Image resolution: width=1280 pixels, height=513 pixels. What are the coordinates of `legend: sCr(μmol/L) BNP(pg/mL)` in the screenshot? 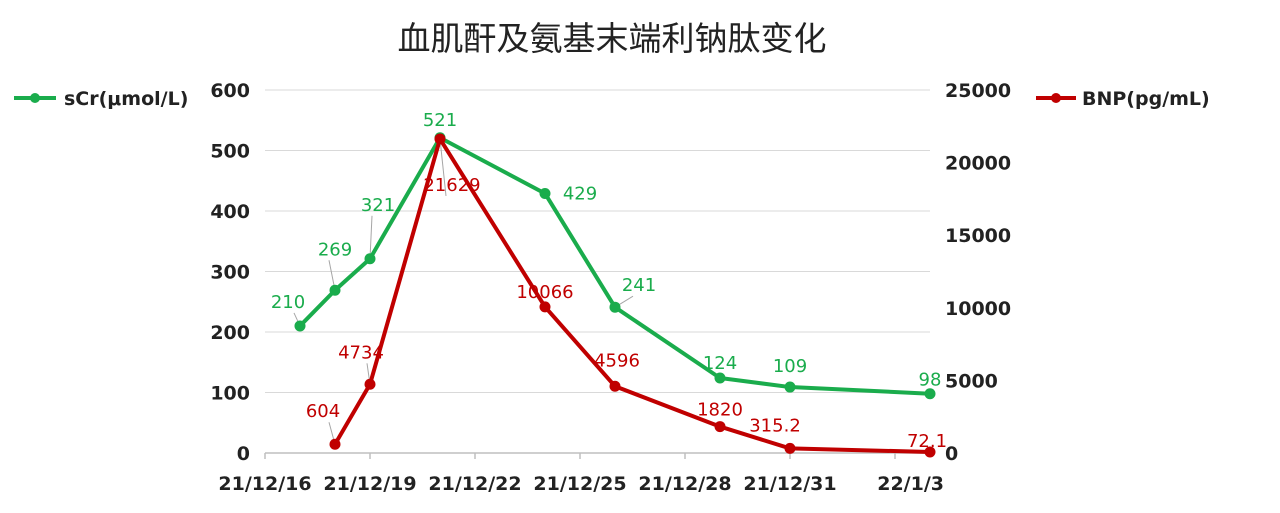 It's located at (612, 99).